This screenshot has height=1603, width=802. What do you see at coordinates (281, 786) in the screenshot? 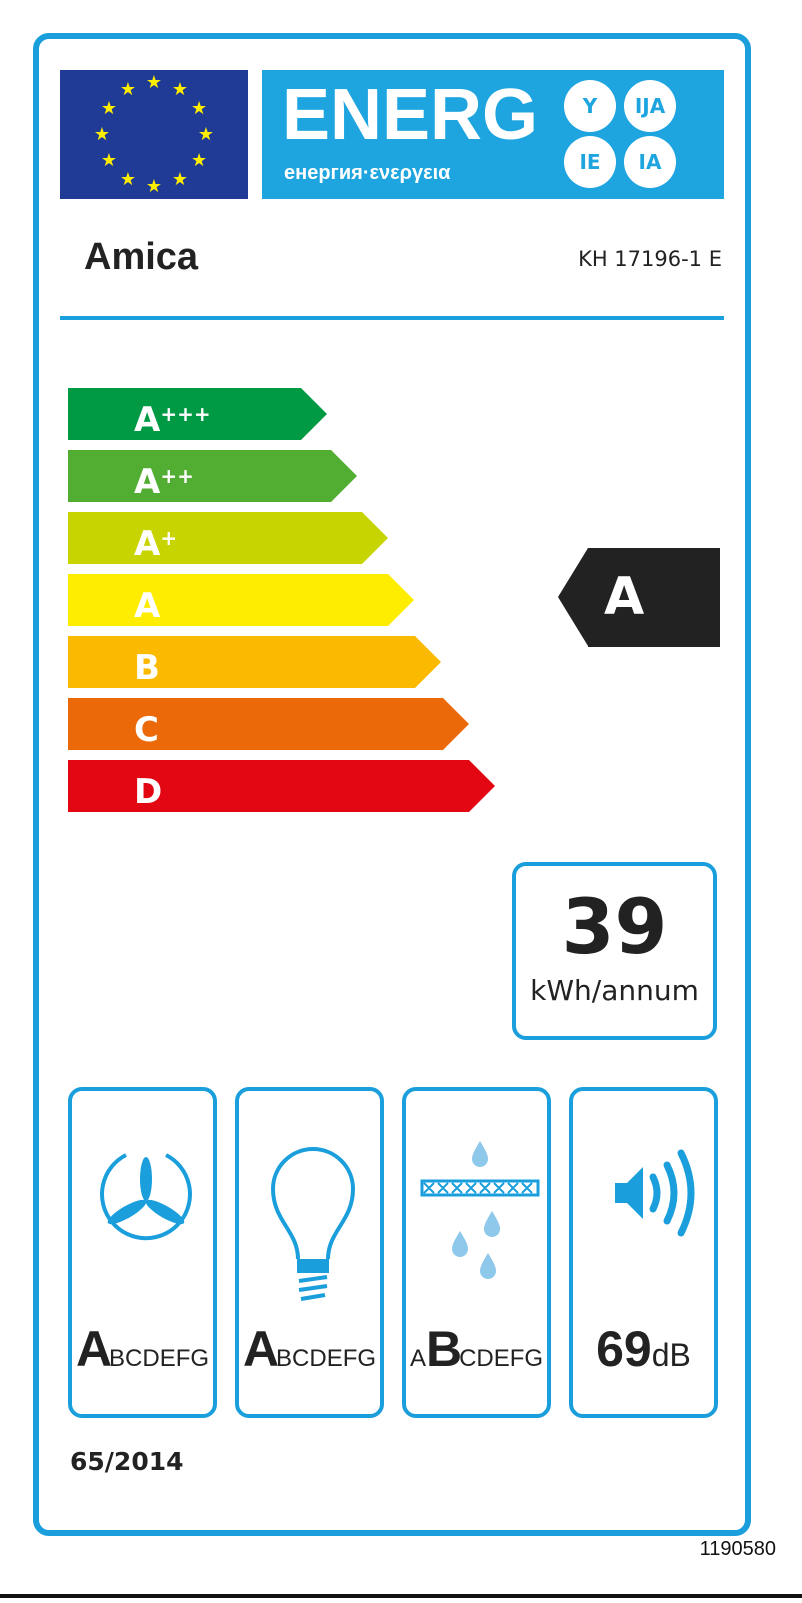
I see `efficiency-class-d: D` at bounding box center [281, 786].